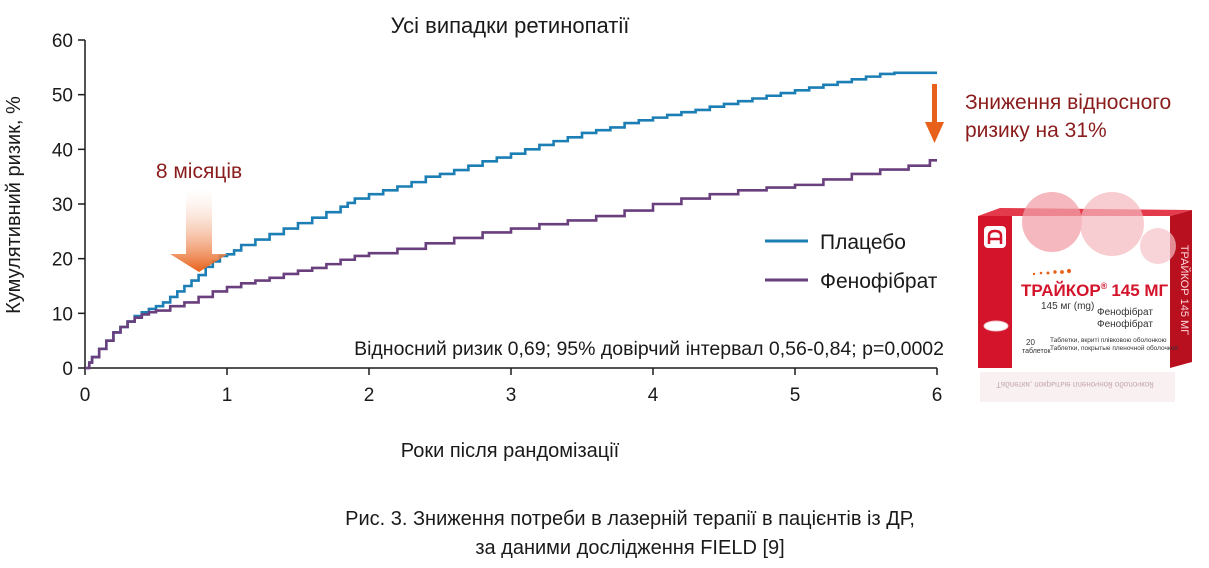 This screenshot has width=1209, height=568. What do you see at coordinates (1114, 348) in the screenshot?
I see `product-desc-2: Таблетки, покрытые пленочной оболочкой` at bounding box center [1114, 348].